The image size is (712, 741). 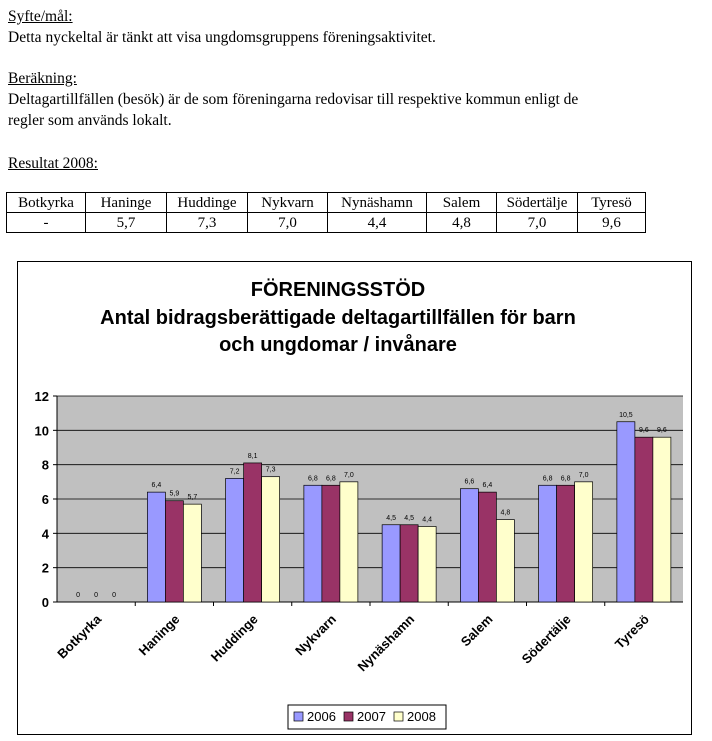 I want to click on y-tick-label: 12, so click(x=42, y=396).